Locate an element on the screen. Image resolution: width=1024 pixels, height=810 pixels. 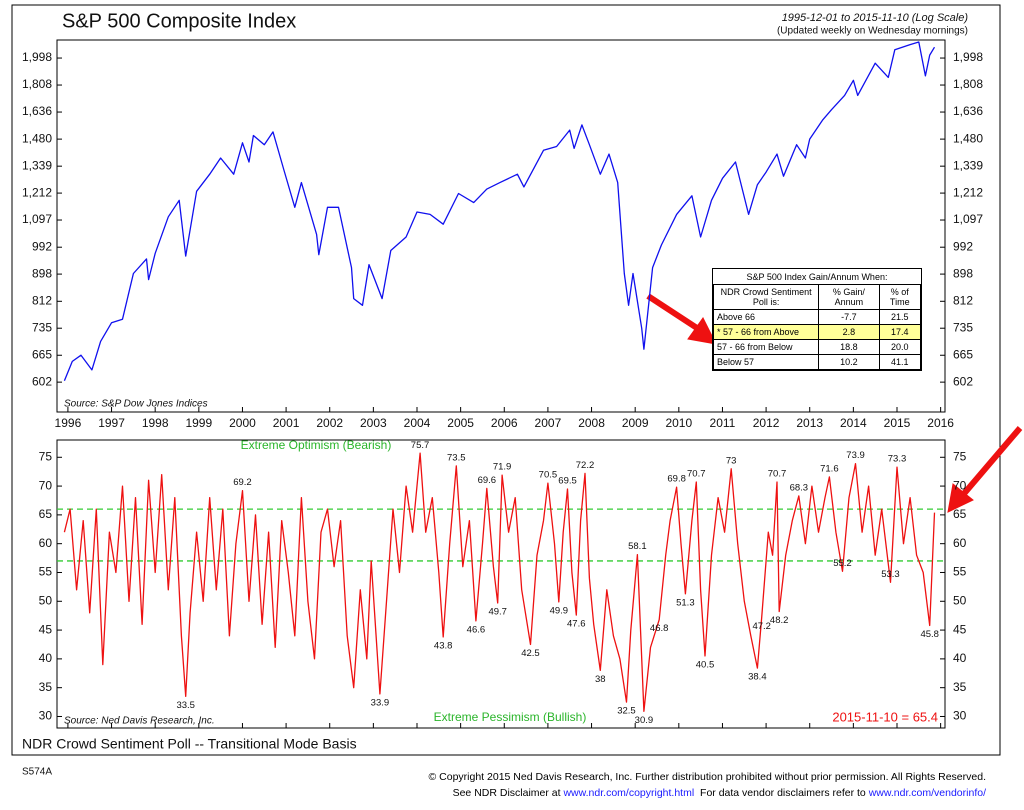
x-tick-label: 2001 is located at coordinates (286, 423).